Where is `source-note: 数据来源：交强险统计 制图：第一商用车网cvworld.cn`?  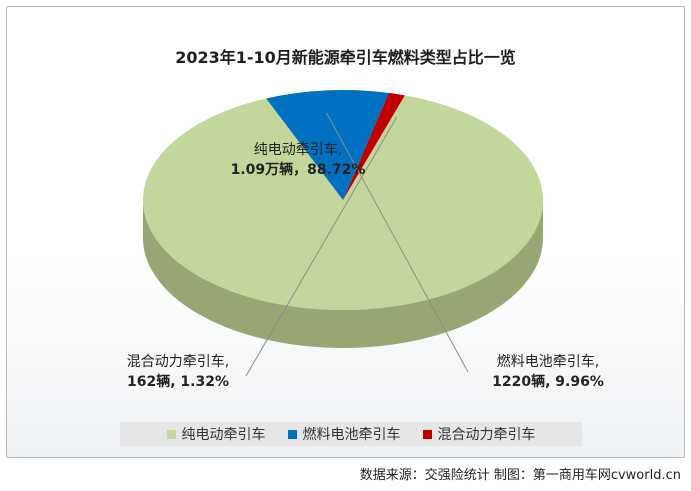
source-note: 数据来源：交强险统计 制图：第一商用车网cvworld.cn is located at coordinates (520, 475).